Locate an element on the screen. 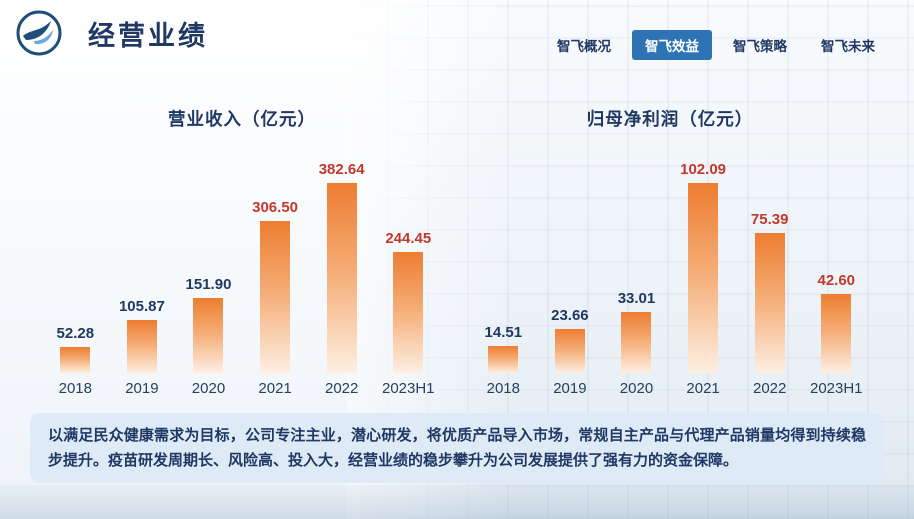  bar-column: 75.39 2022 is located at coordinates (769, 276).